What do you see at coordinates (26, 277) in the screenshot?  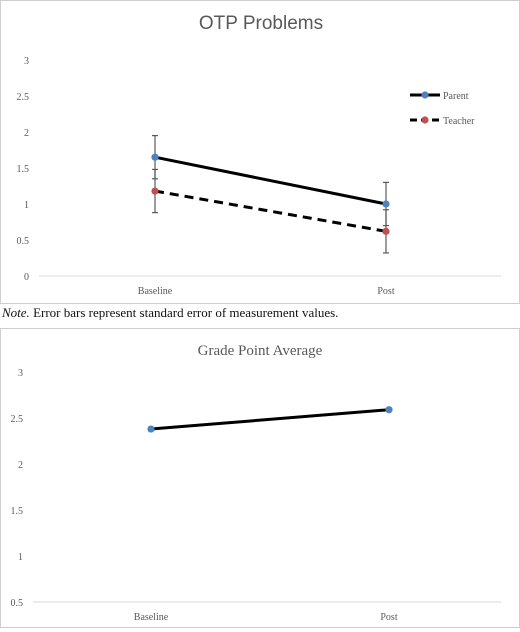 I see `y-tick-label: 0` at bounding box center [26, 277].